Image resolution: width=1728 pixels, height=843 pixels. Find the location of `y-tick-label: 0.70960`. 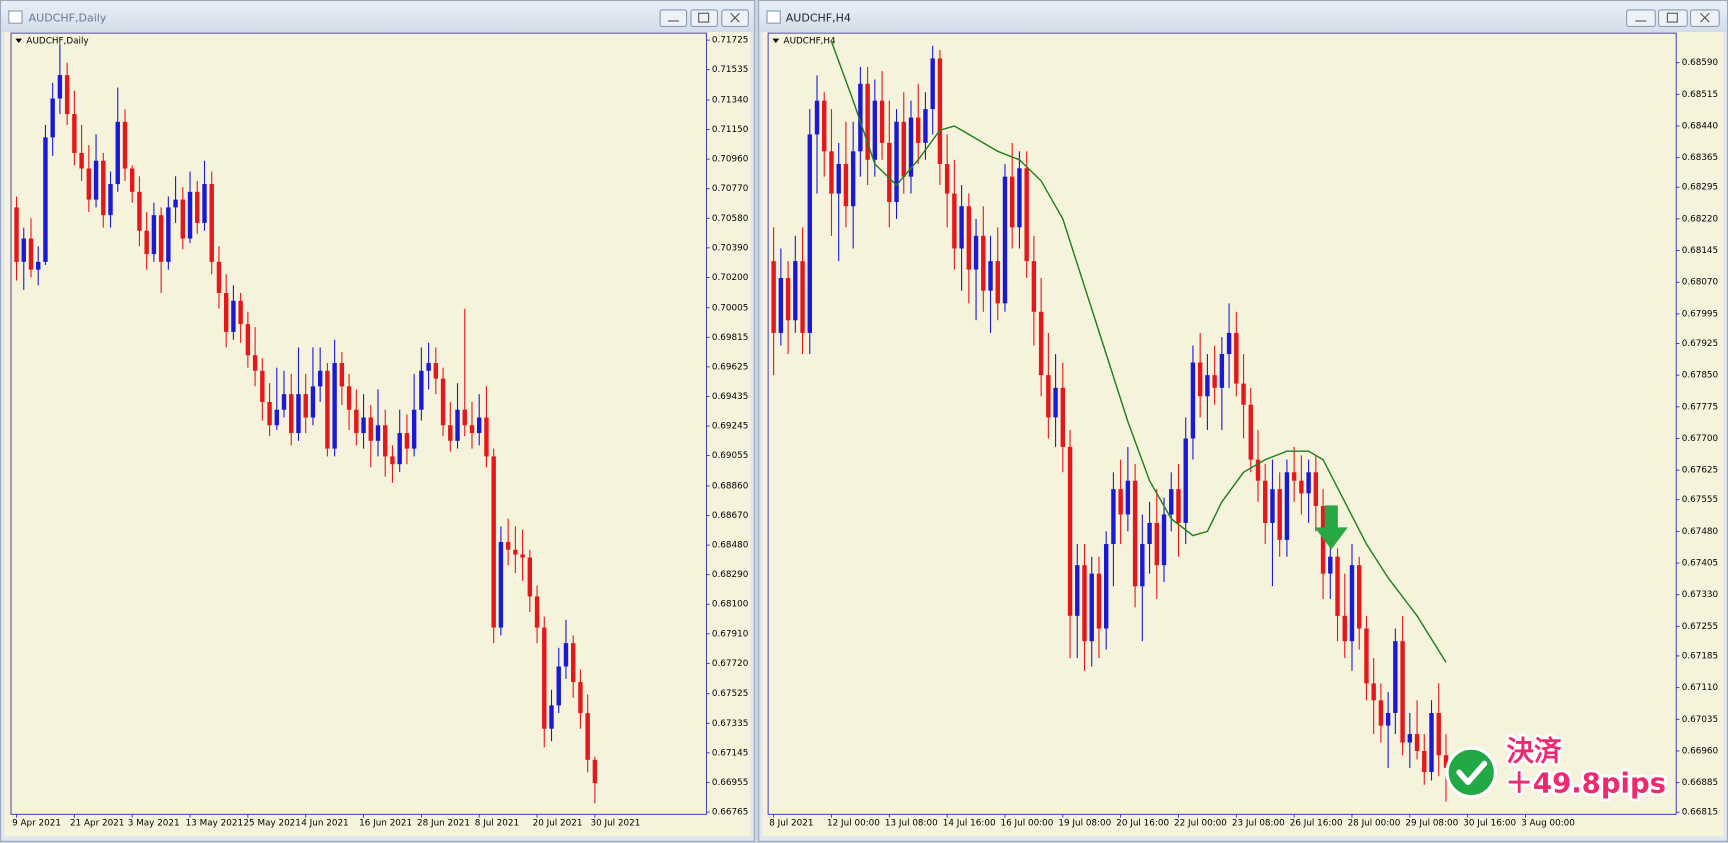

y-tick-label: 0.70960 is located at coordinates (730, 160).